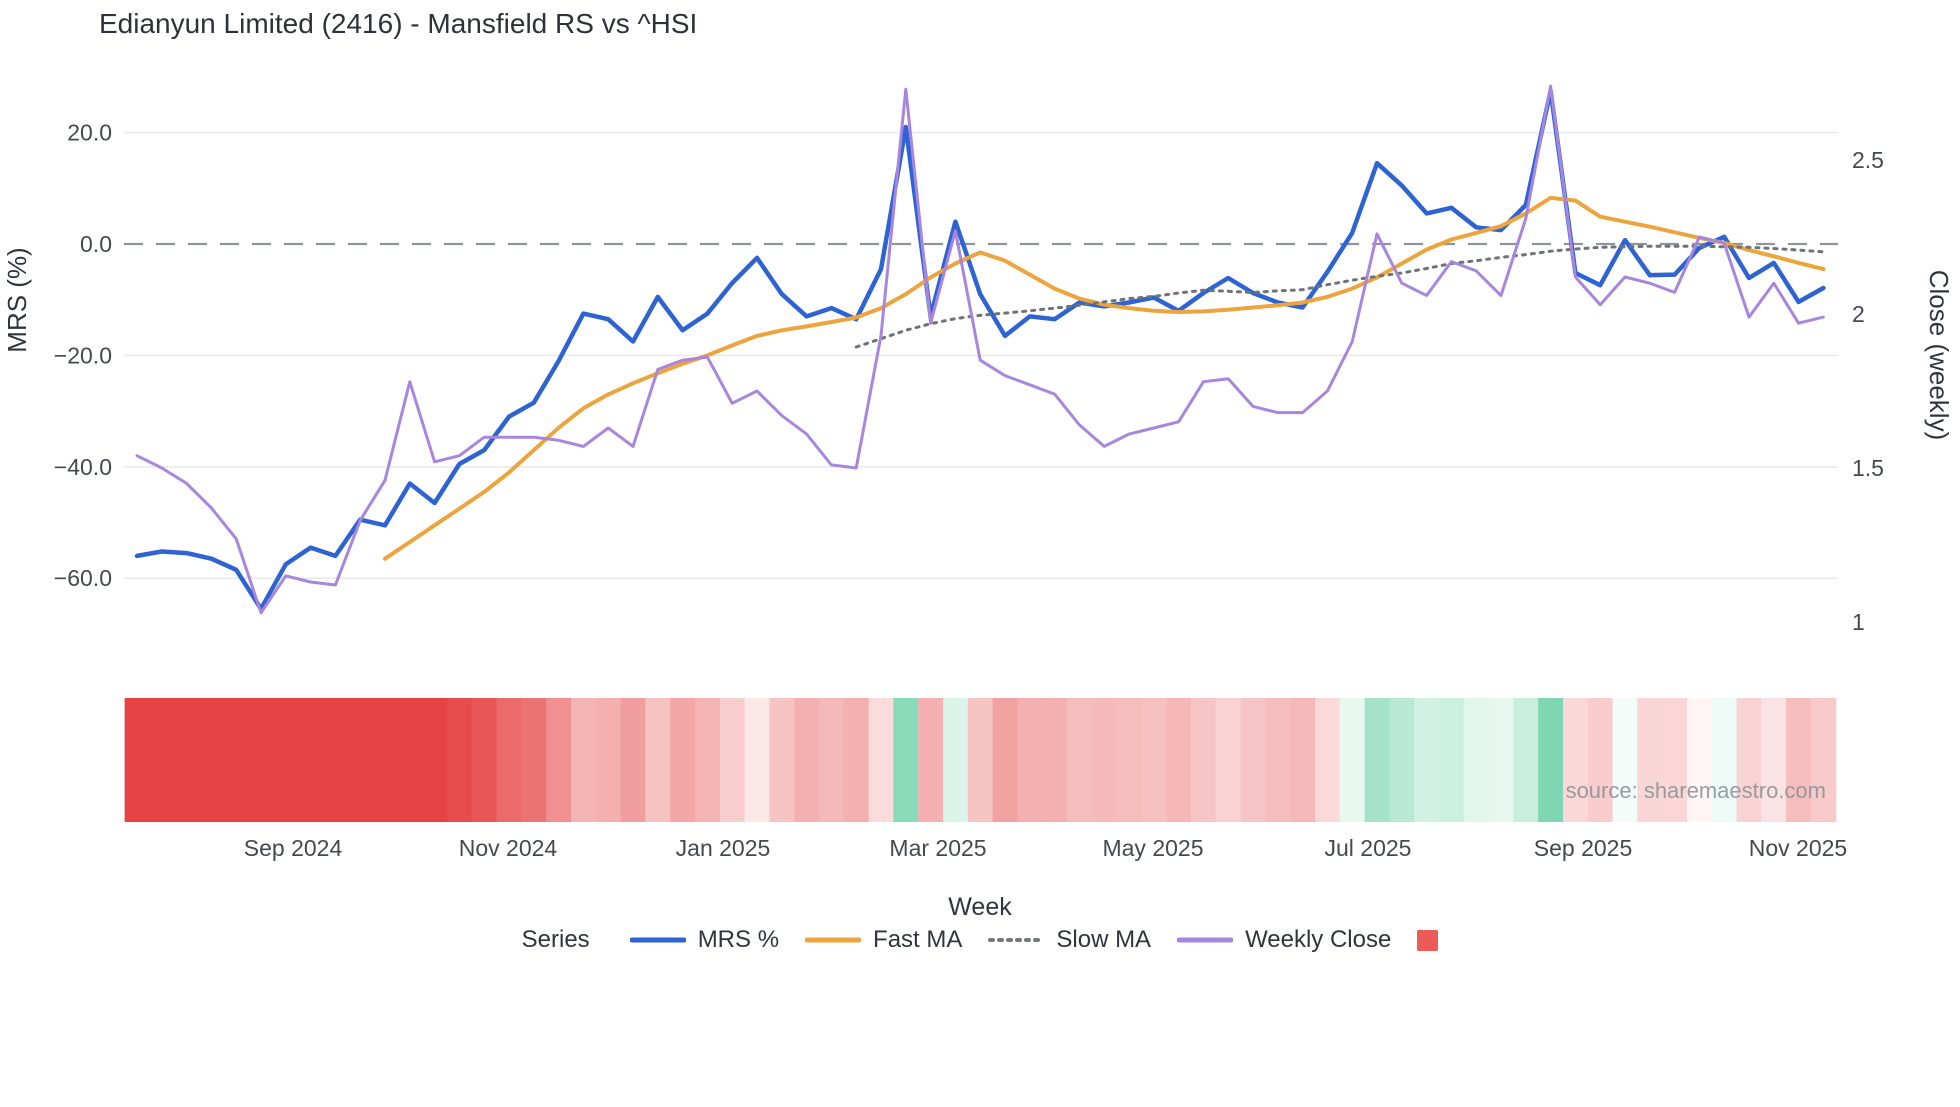 The image size is (1960, 1107). What do you see at coordinates (918, 939) in the screenshot?
I see `legend-item-label: Fast MA` at bounding box center [918, 939].